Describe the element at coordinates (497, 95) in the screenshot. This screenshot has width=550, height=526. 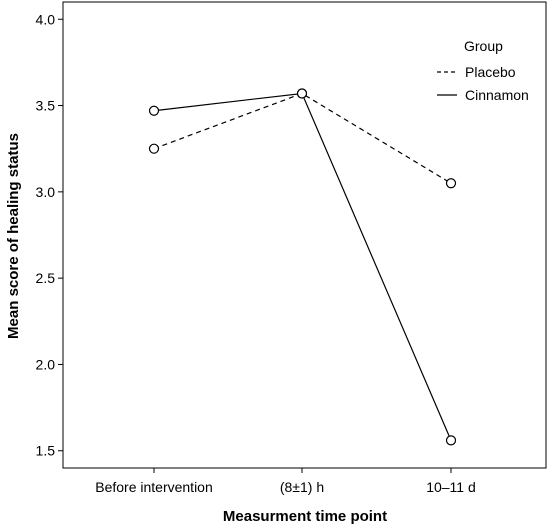
I see `legend-label-cinnamon: Cinnamon` at that location.